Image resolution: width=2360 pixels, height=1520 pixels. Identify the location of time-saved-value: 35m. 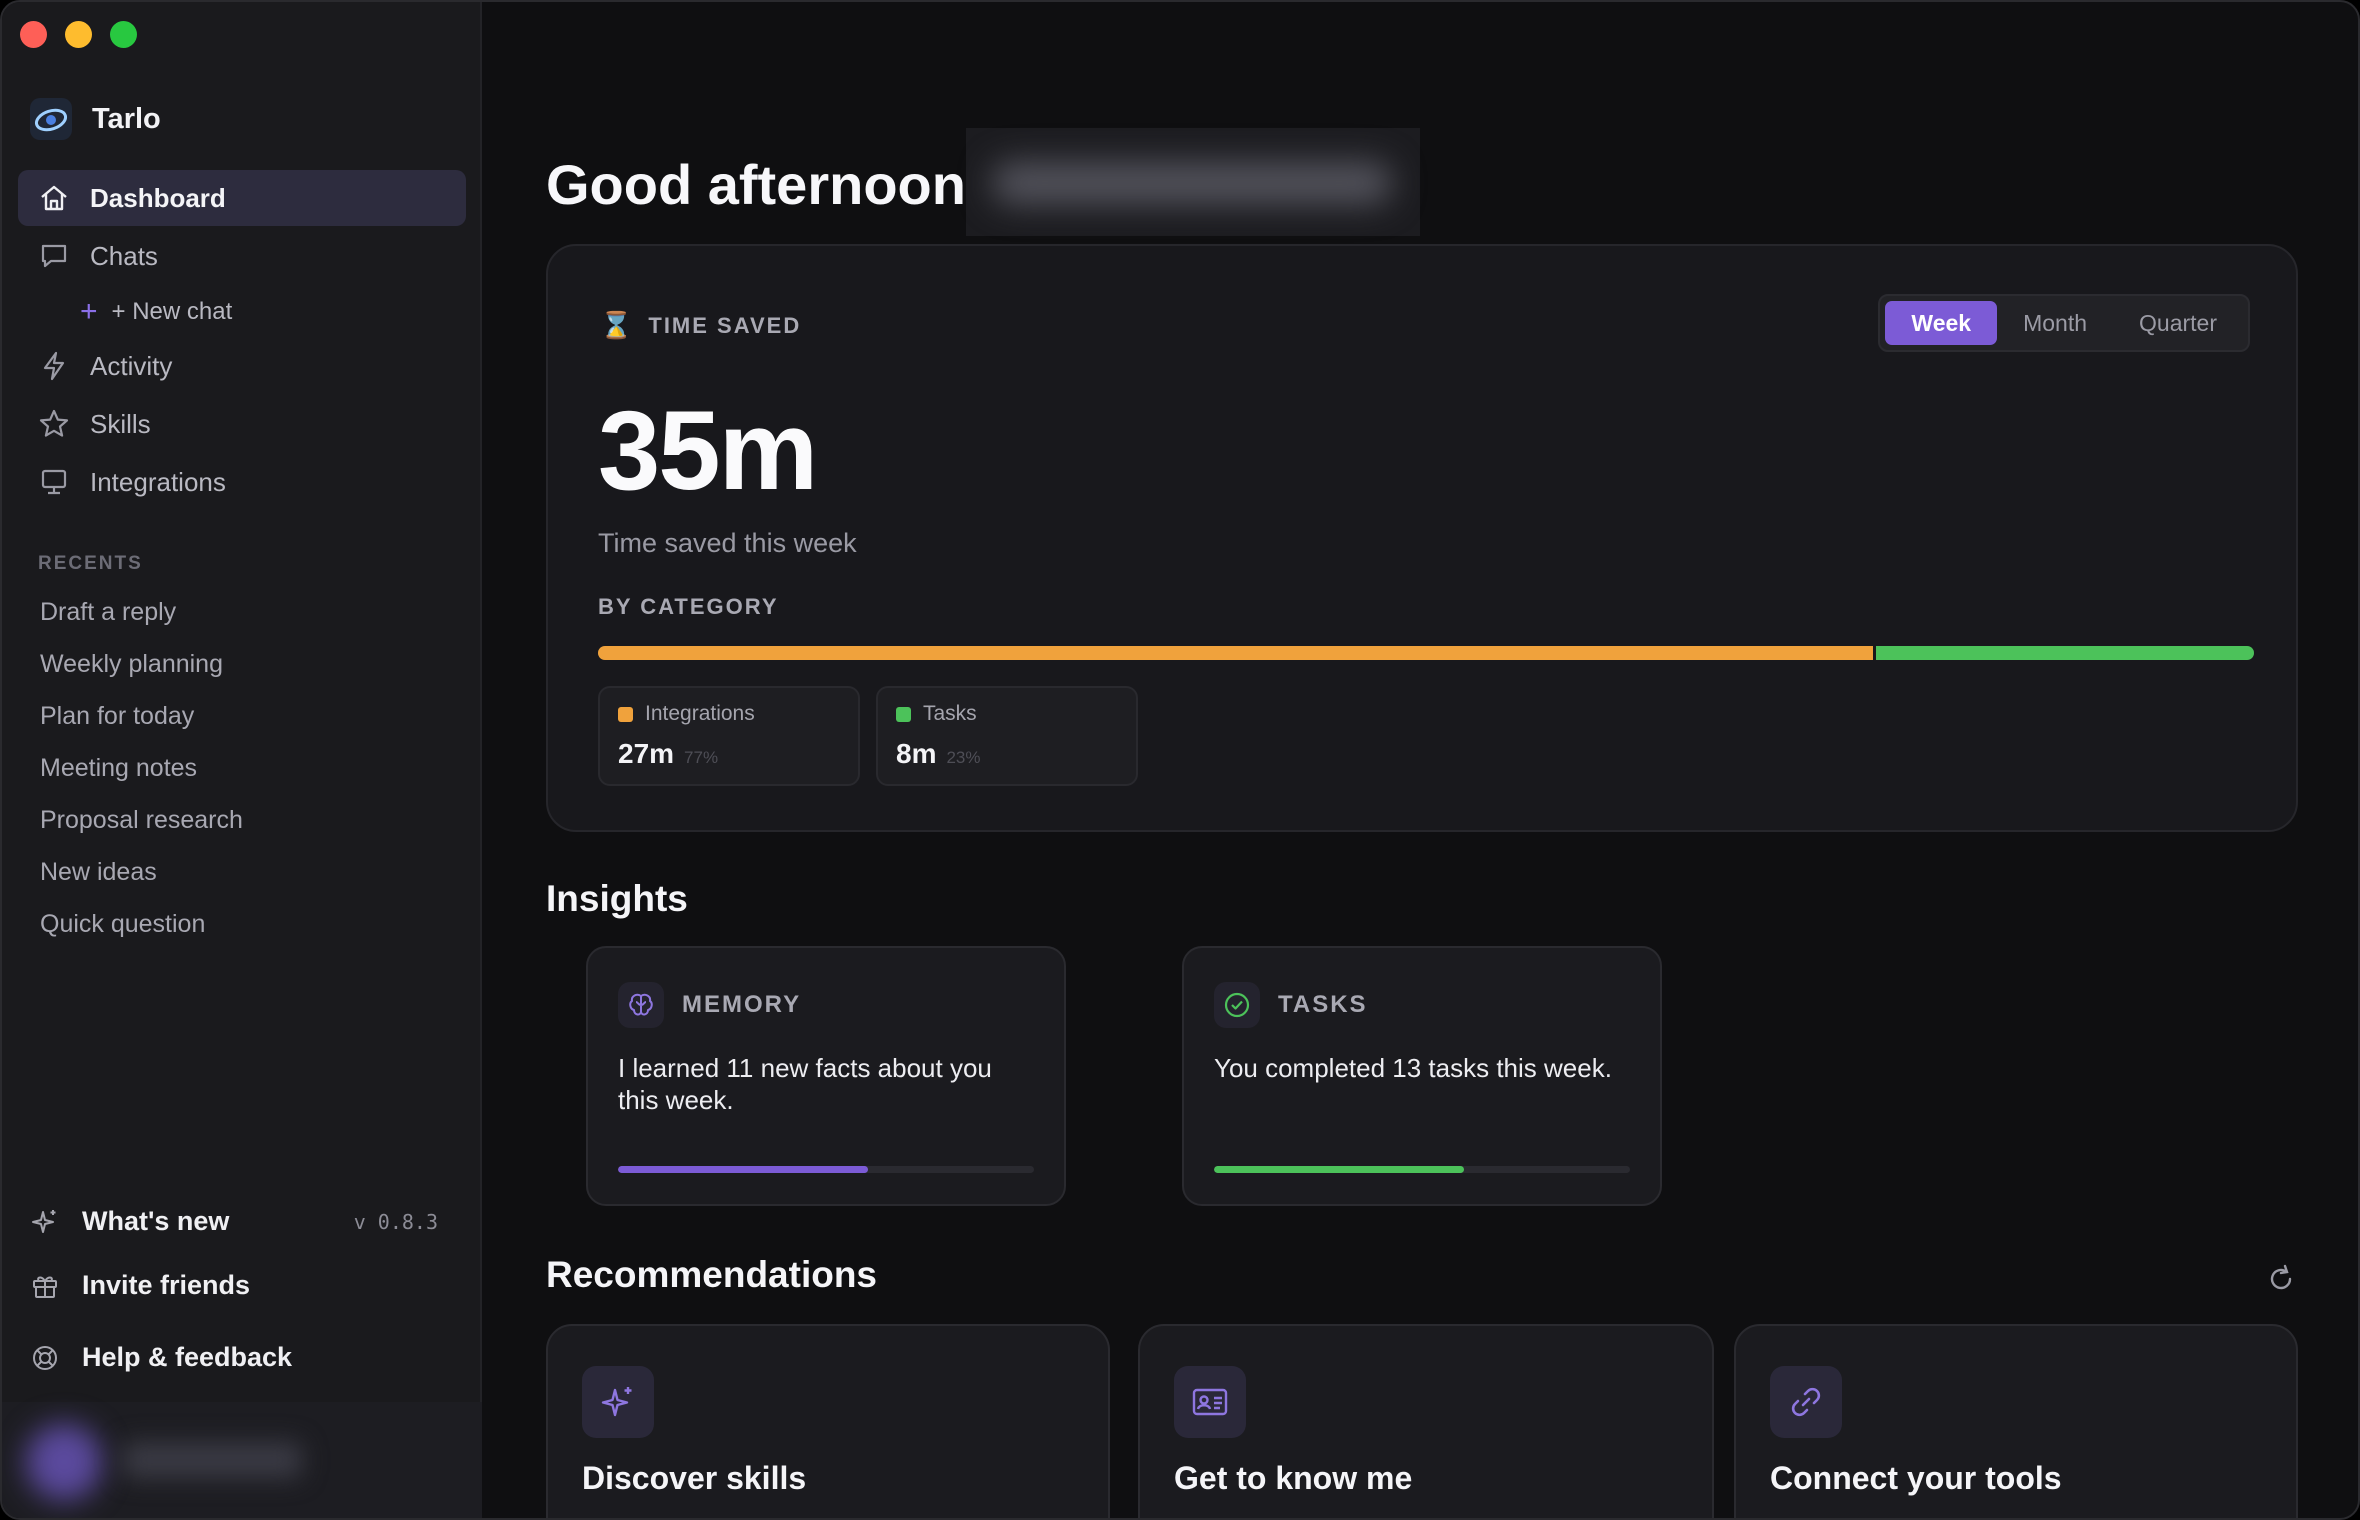
(708, 450).